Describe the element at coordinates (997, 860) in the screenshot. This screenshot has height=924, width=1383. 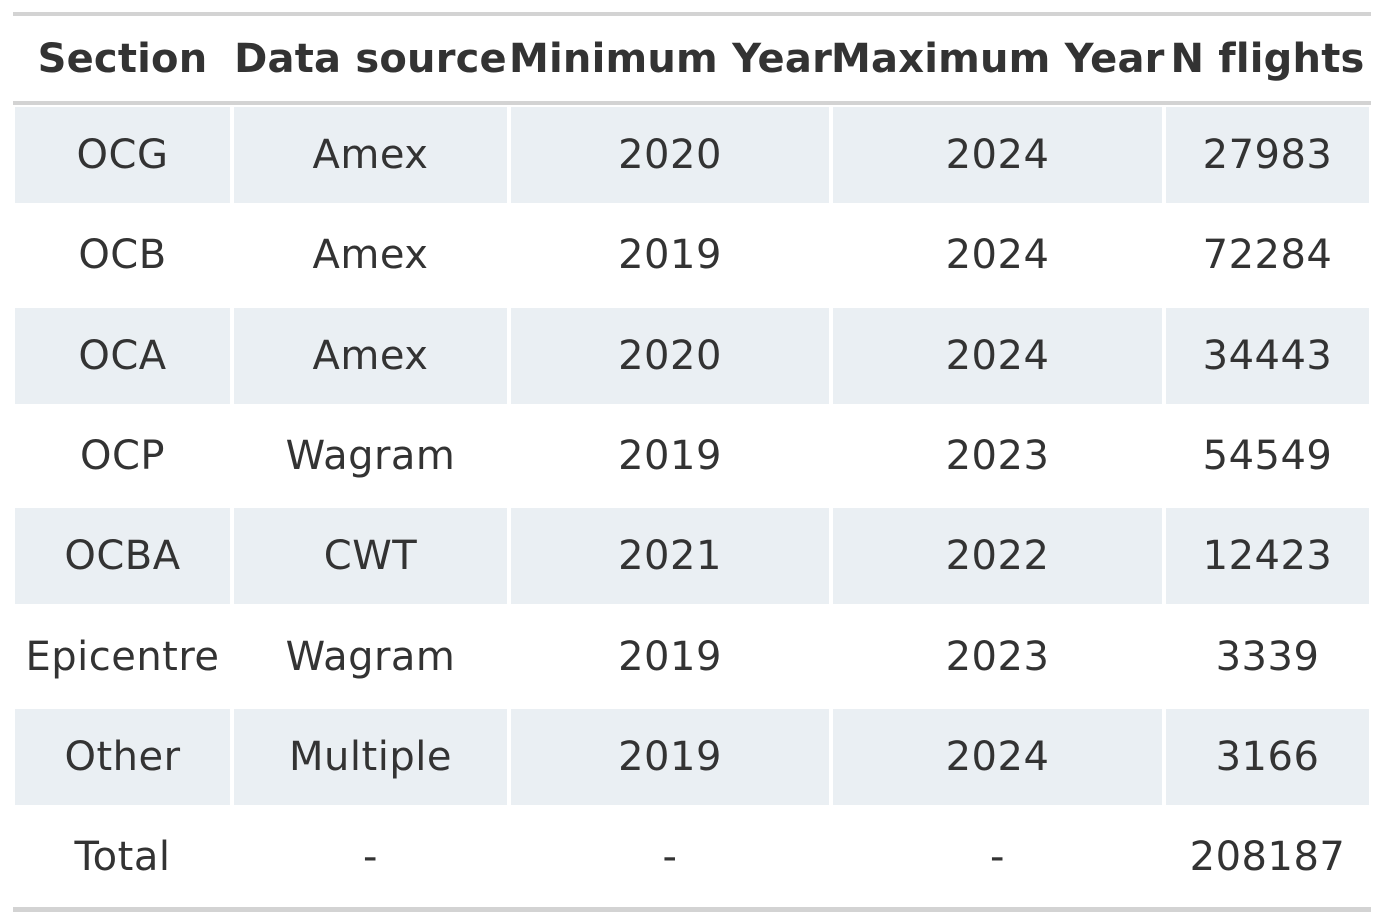
I see `cell-maximum-year: -` at that location.